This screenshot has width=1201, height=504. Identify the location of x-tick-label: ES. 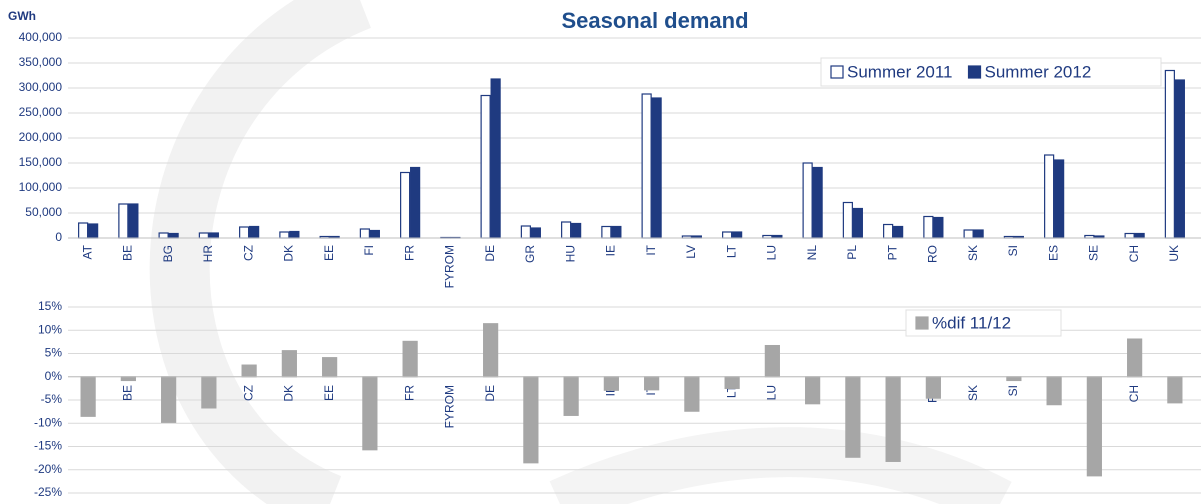
(1053, 253).